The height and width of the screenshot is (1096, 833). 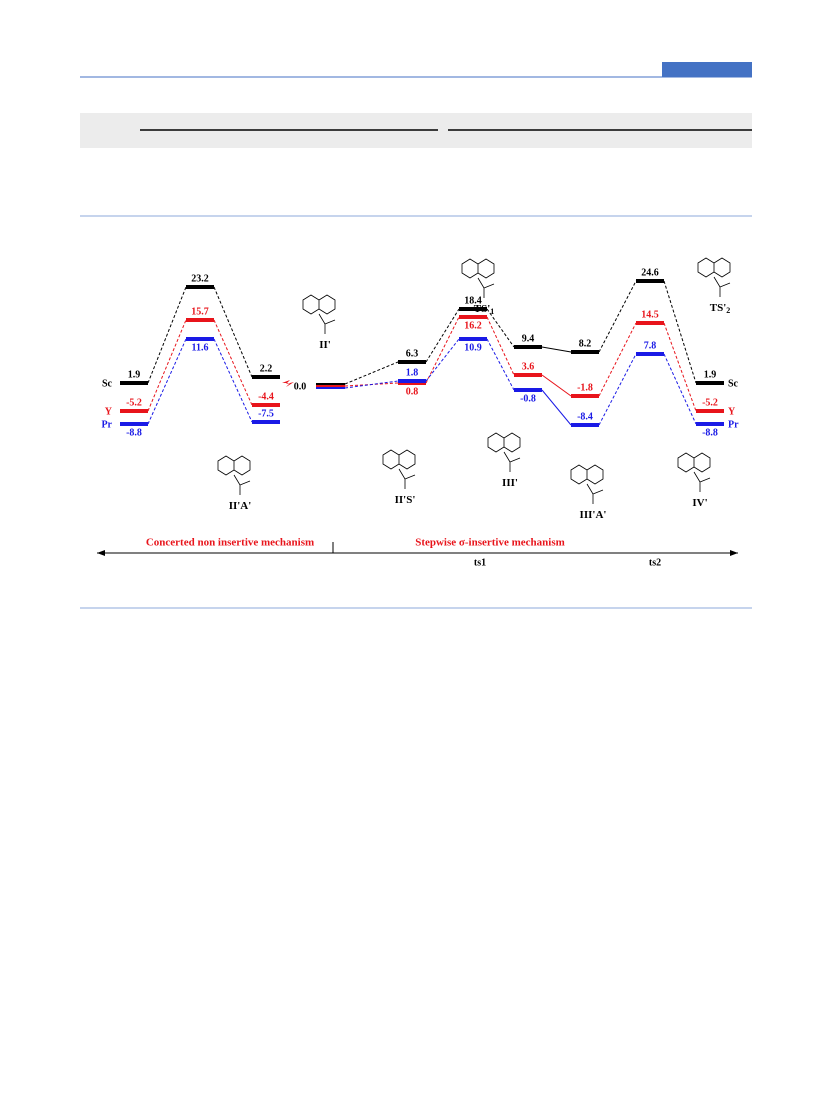 I want to click on structure-label: TS'2, so click(x=720, y=308).